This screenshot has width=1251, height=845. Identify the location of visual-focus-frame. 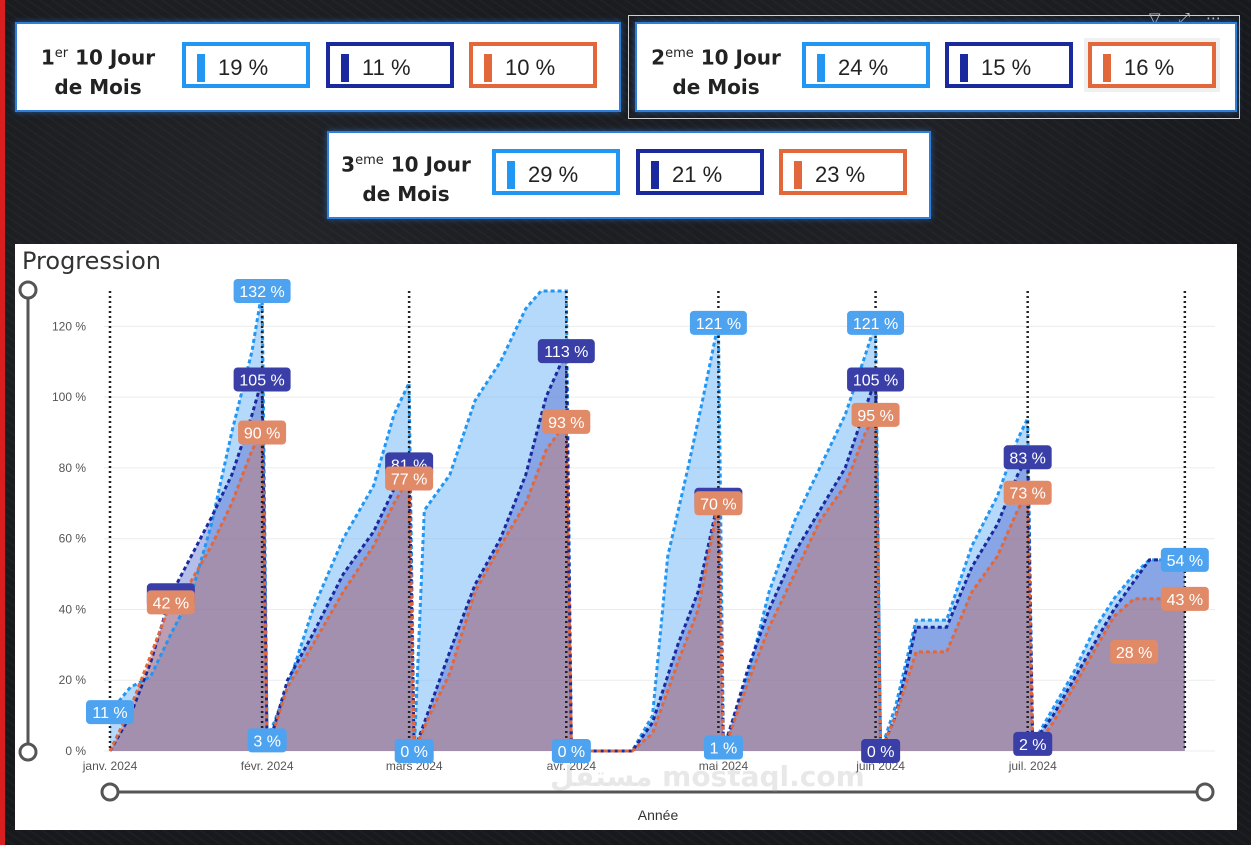
(934, 67).